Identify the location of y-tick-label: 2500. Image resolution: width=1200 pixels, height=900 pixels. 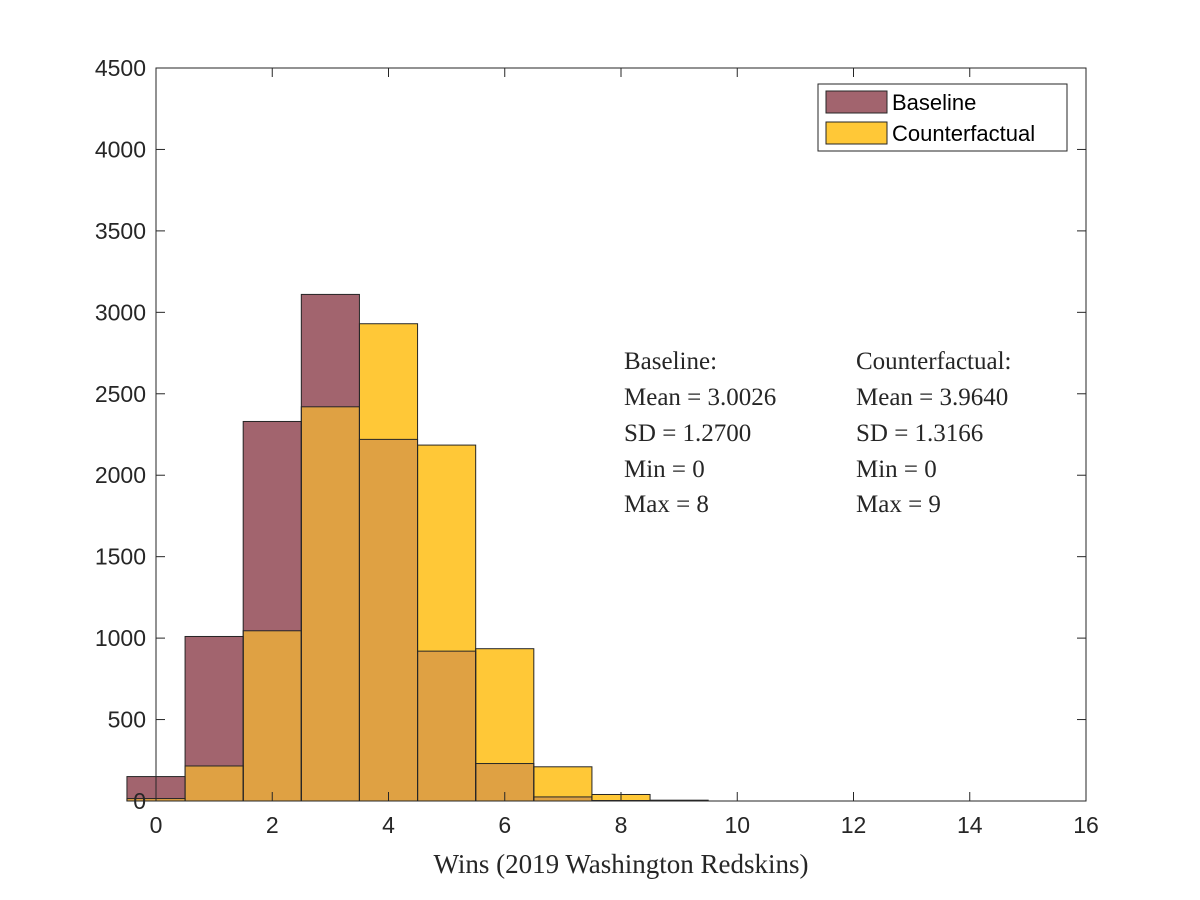
(120, 394).